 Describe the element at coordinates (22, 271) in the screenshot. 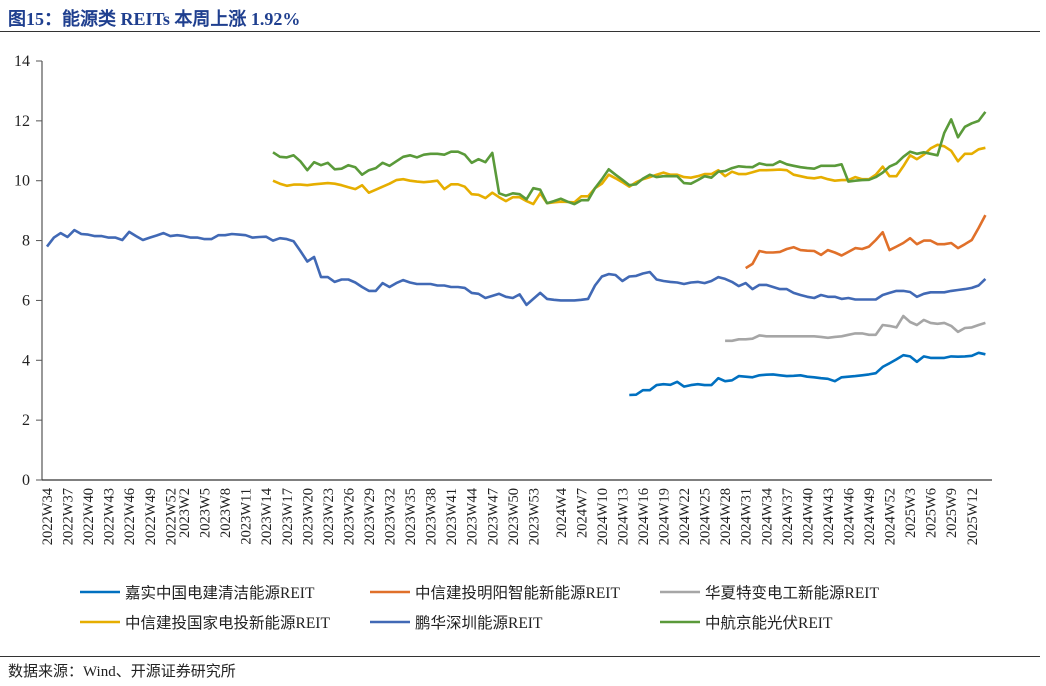

I see `y-tick-labels: 0 2 4 6 8 10 12 14` at that location.